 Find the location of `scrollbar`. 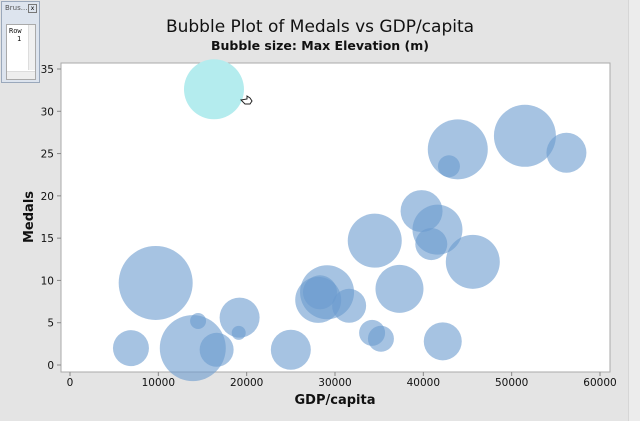

scrollbar is located at coordinates (31, 47).